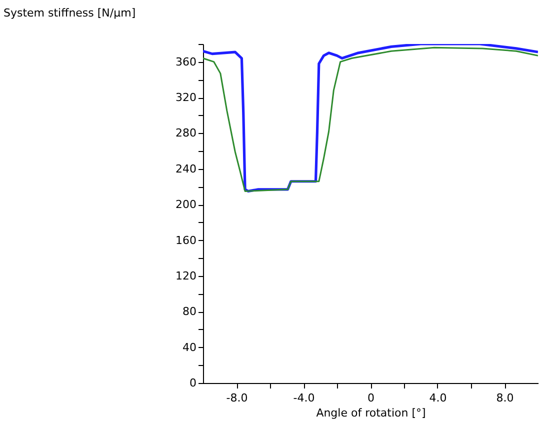  What do you see at coordinates (505, 398) in the screenshot?
I see `x-tick-label: 8.0` at bounding box center [505, 398].